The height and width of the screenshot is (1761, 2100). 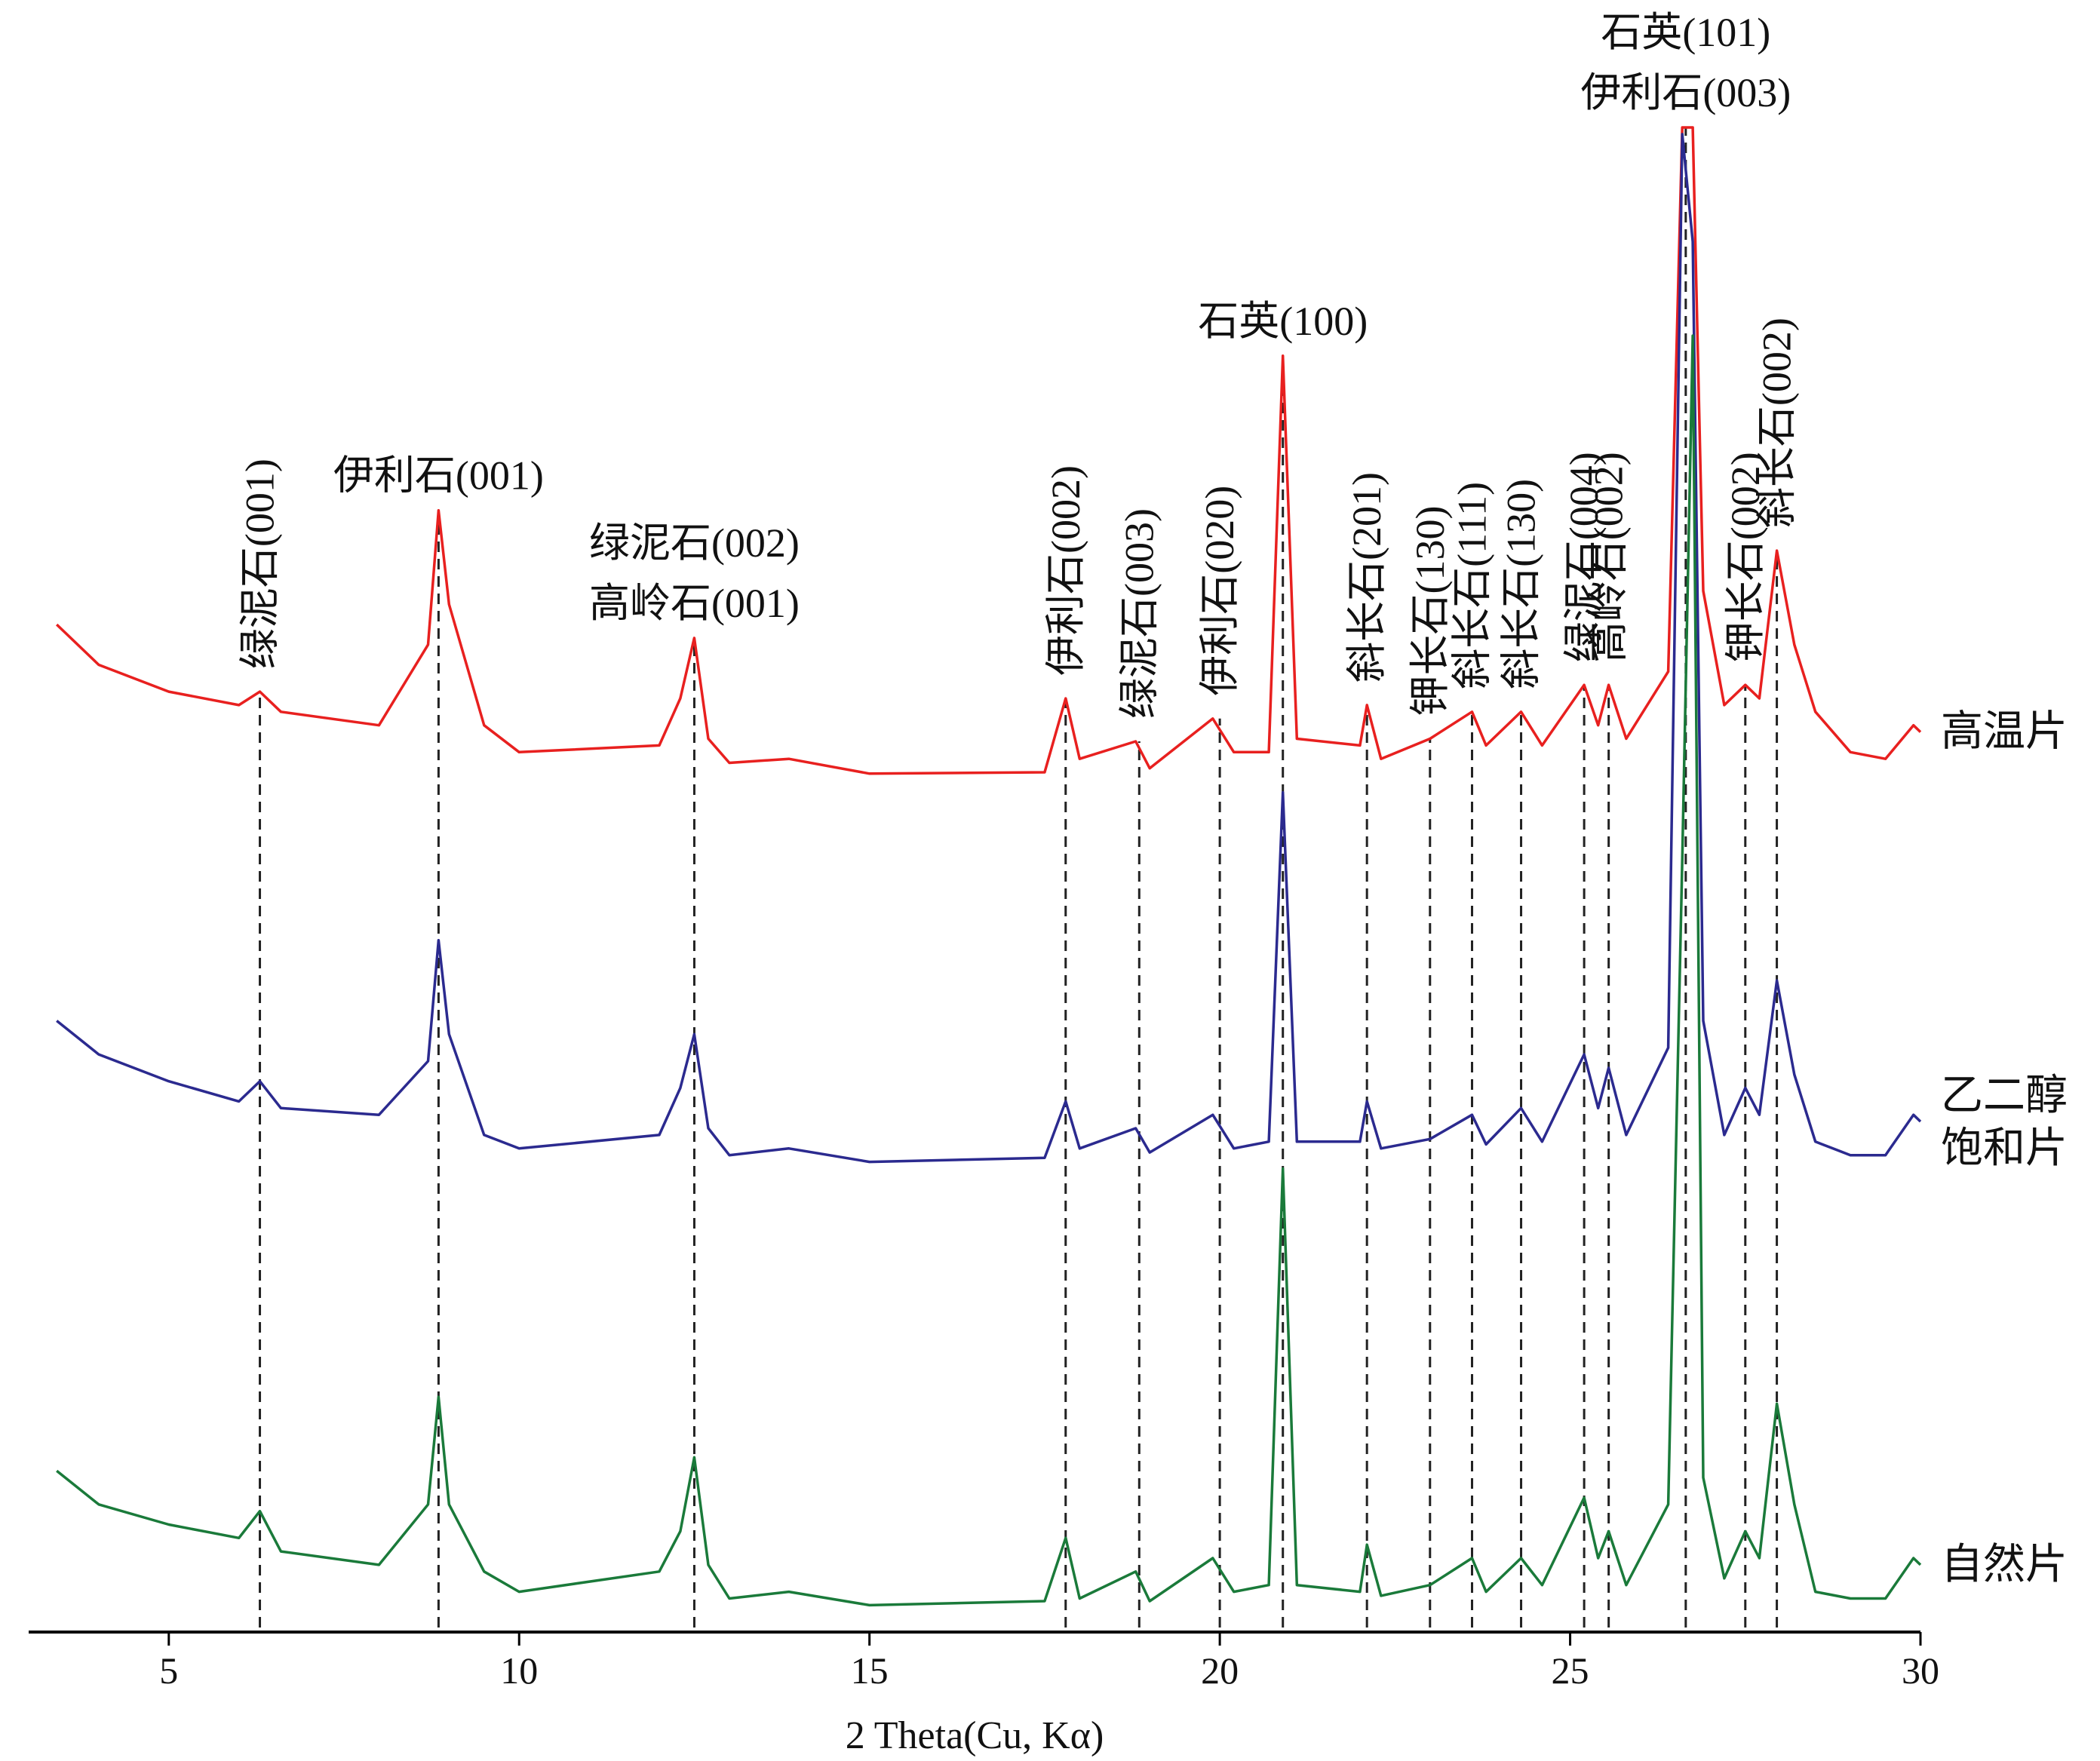 I want to click on peak-label: 斜长石(201), so click(x=1366, y=577).